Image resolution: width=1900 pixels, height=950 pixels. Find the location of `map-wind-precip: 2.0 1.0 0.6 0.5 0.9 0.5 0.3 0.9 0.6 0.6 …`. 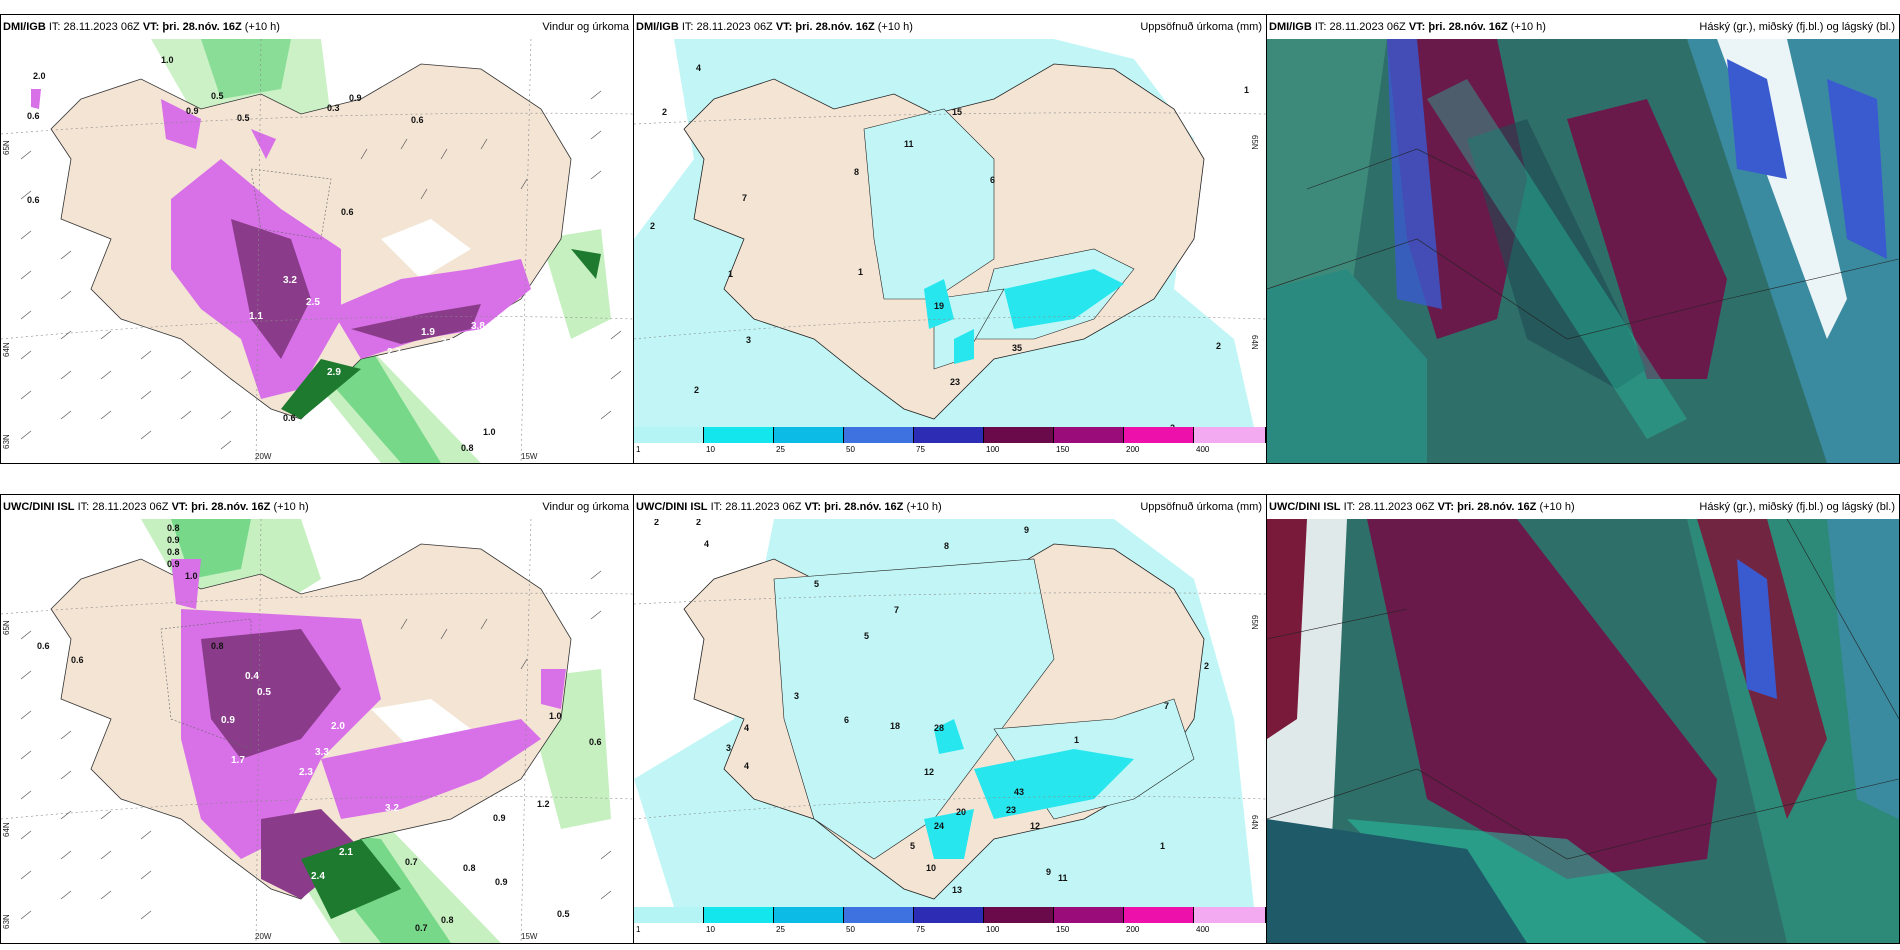

map-wind-precip: 2.0 1.0 0.6 0.5 0.9 0.5 0.3 0.9 0.6 0.6 … is located at coordinates (317, 251).